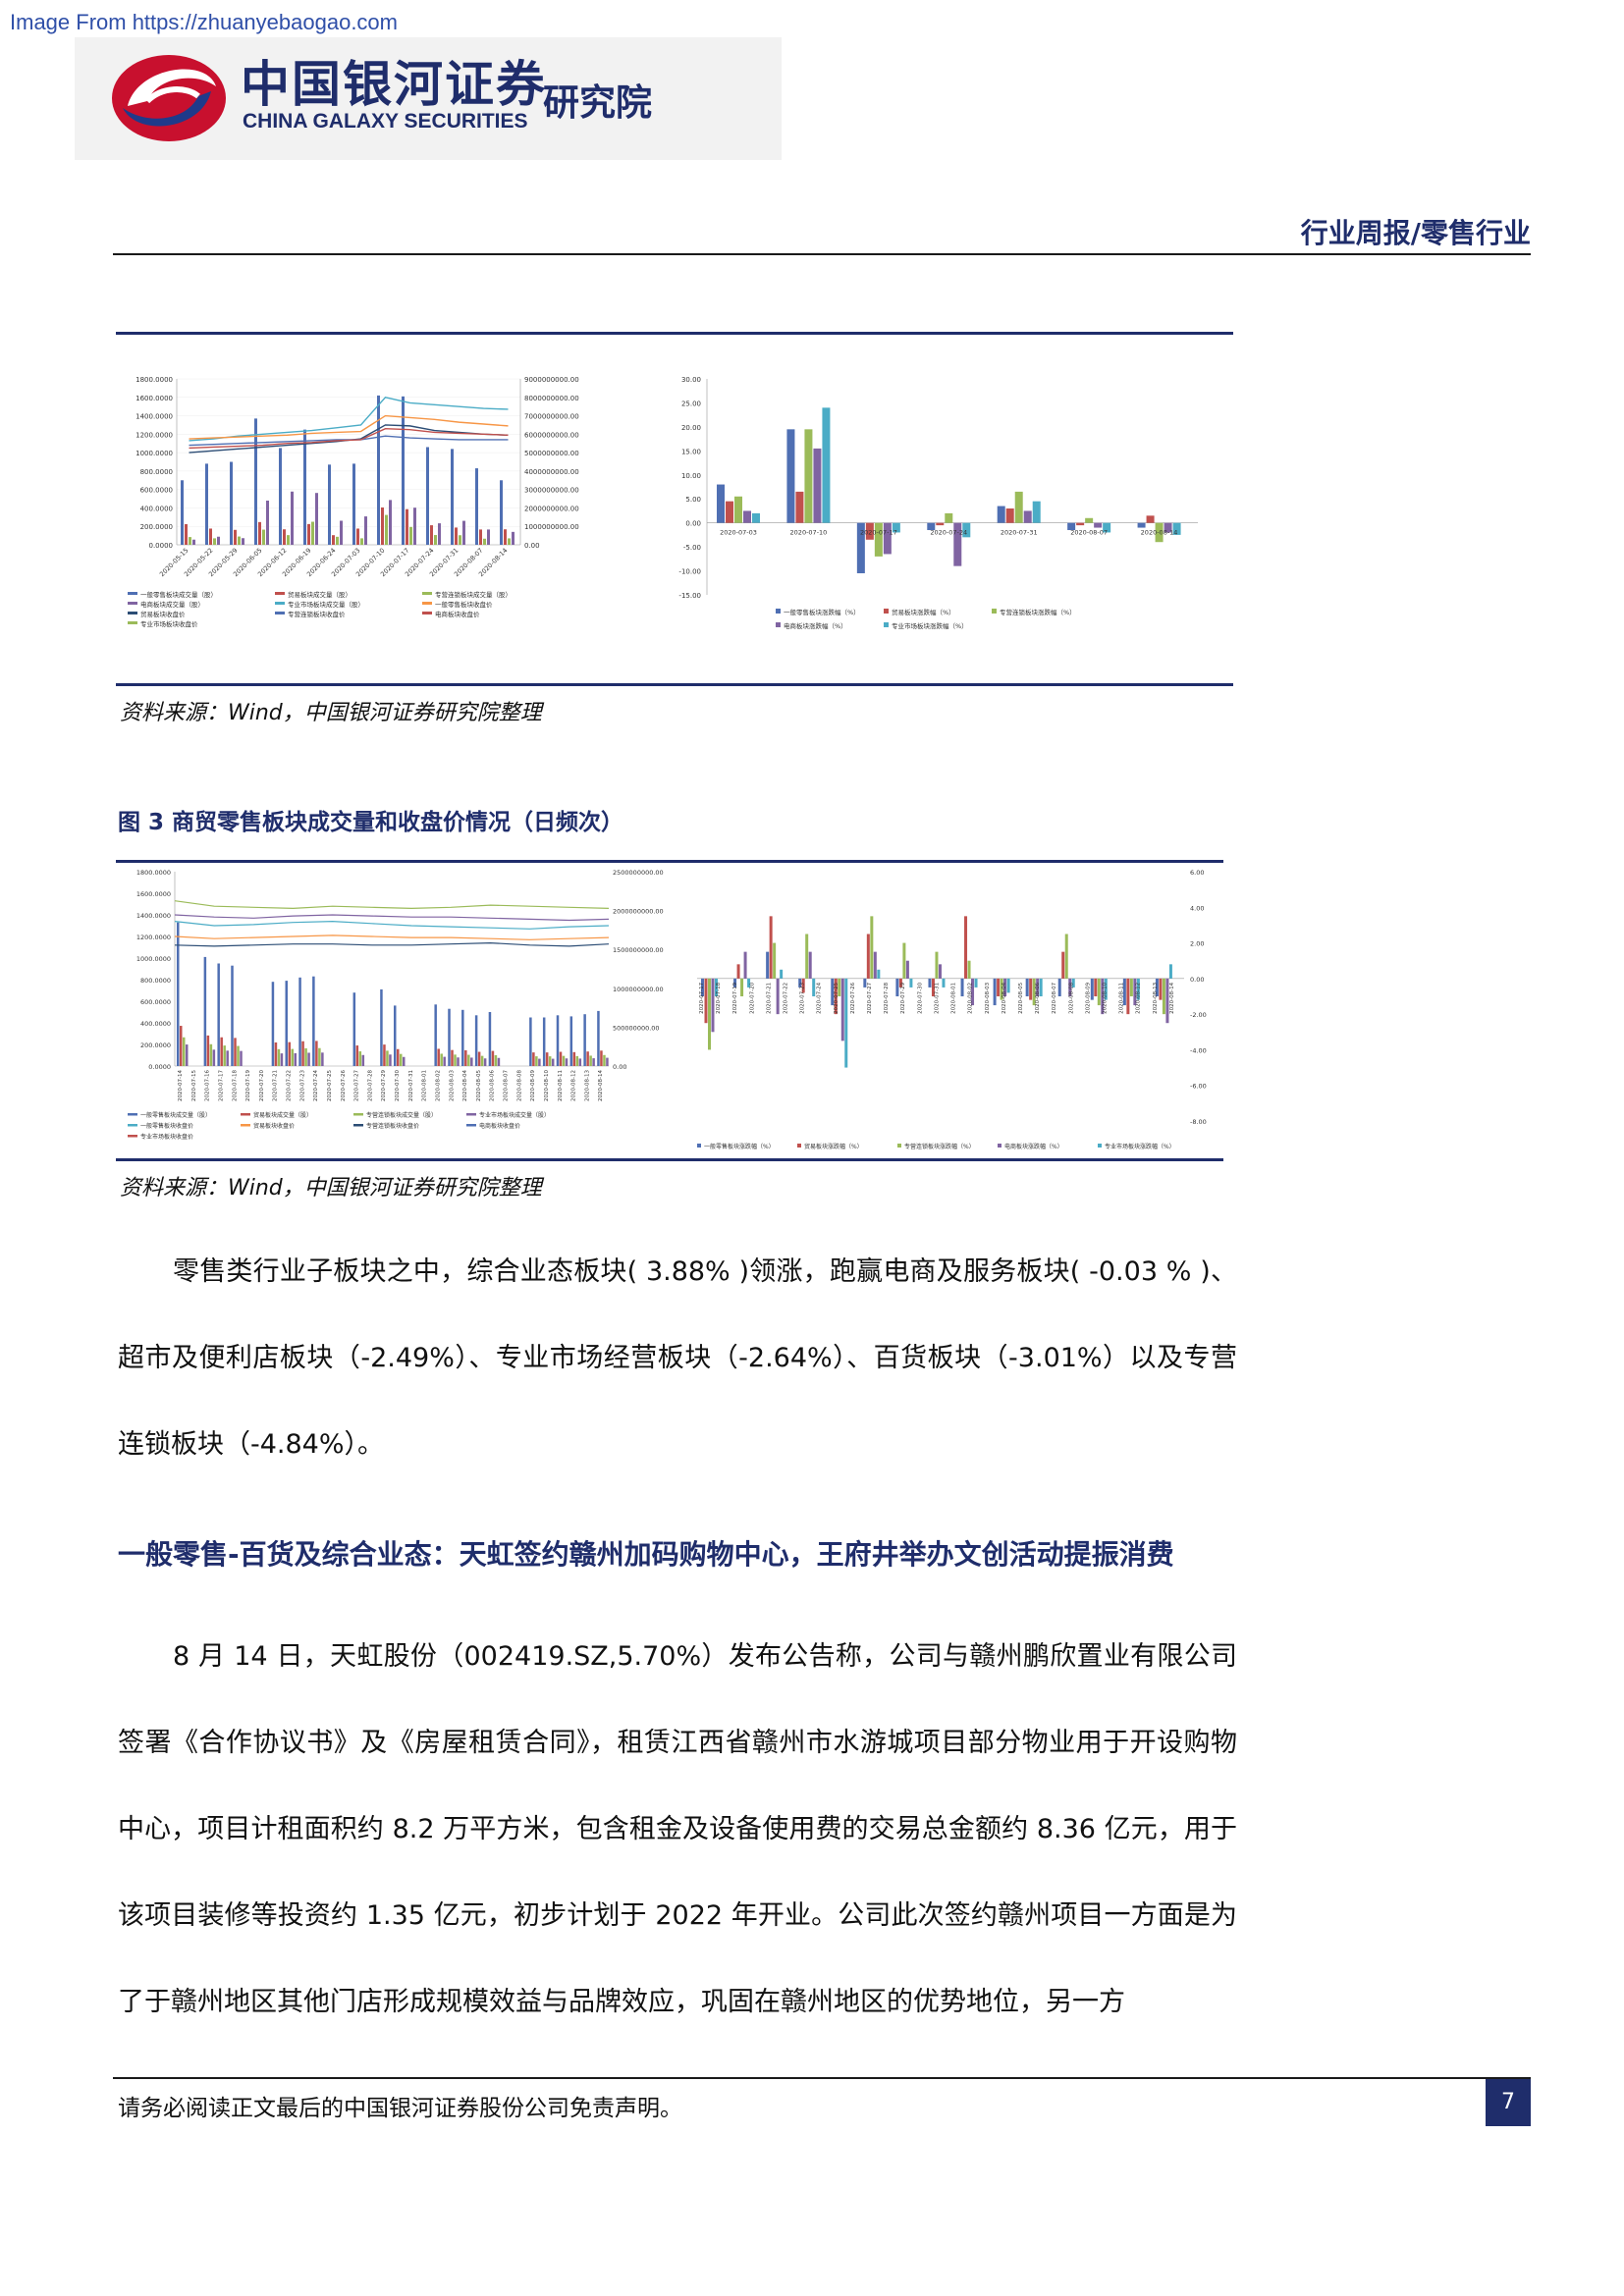 This screenshot has height=2296, width=1624. Describe the element at coordinates (923, 612) in the screenshot. I see `legend-label: 贸易板块涨跌幅（%）` at that location.